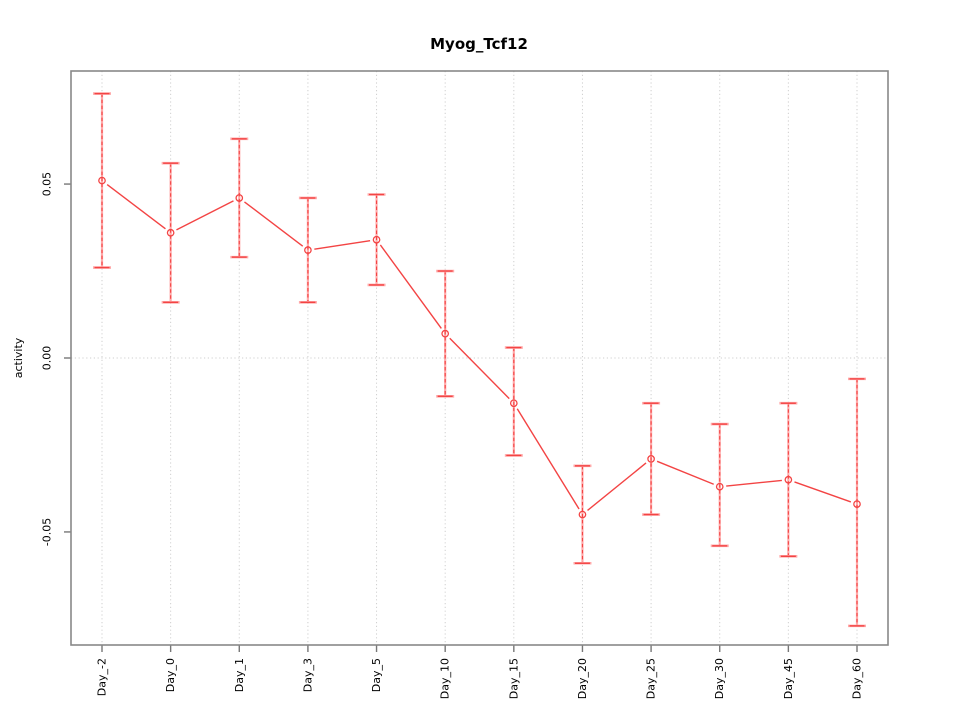 Image resolution: width=960 pixels, height=720 pixels. I want to click on x-tick-label: Day_15, so click(513, 678).